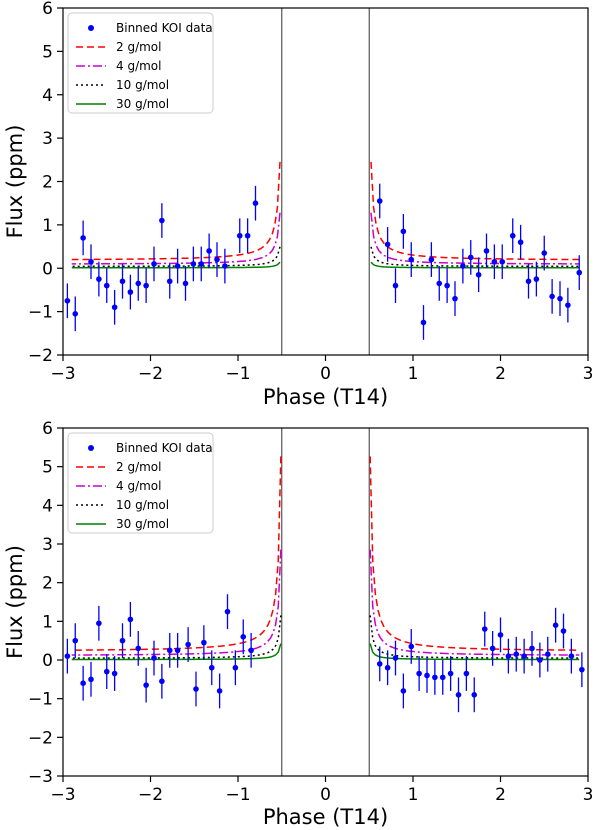  I want to click on y-tick-label: −2, so click(40, 356).